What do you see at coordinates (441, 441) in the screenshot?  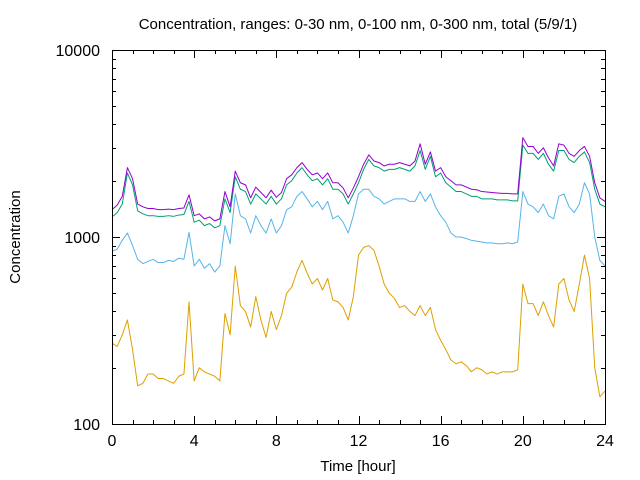 I see `x-tick-label: 16` at bounding box center [441, 441].